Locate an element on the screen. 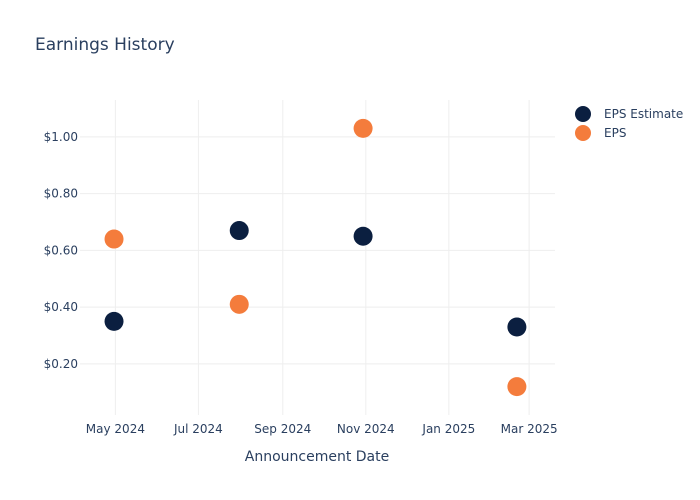  x-tick-label: May 2024 is located at coordinates (115, 429).